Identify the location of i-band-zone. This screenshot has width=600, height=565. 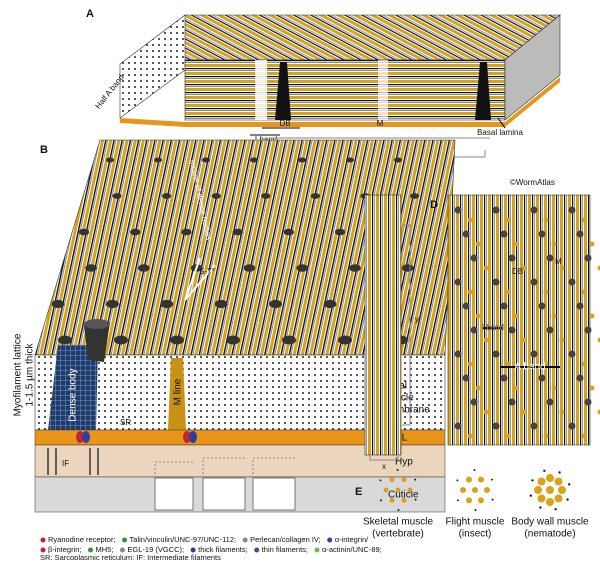
(261, 90).